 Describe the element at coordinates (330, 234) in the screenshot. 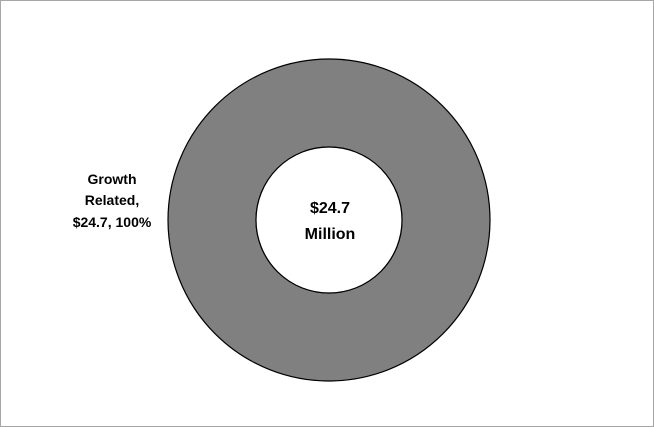

I see `center-total-unit: Million` at that location.